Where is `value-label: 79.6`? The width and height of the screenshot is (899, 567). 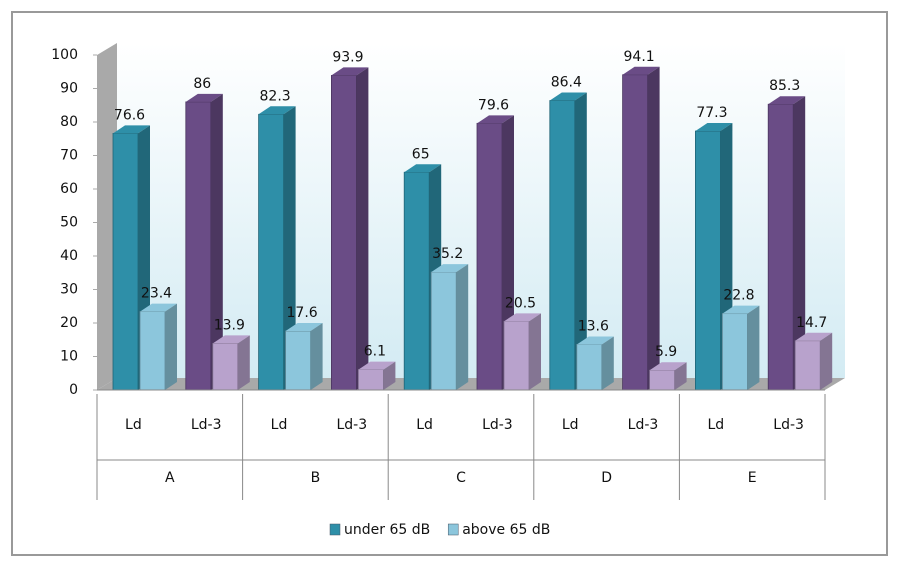 value-label: 79.6 is located at coordinates (493, 105).